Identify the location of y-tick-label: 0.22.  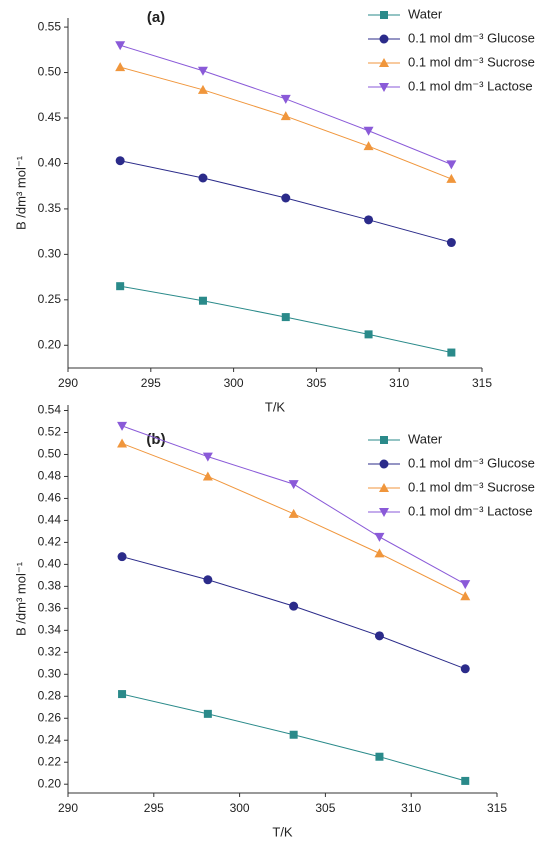
(50, 761).